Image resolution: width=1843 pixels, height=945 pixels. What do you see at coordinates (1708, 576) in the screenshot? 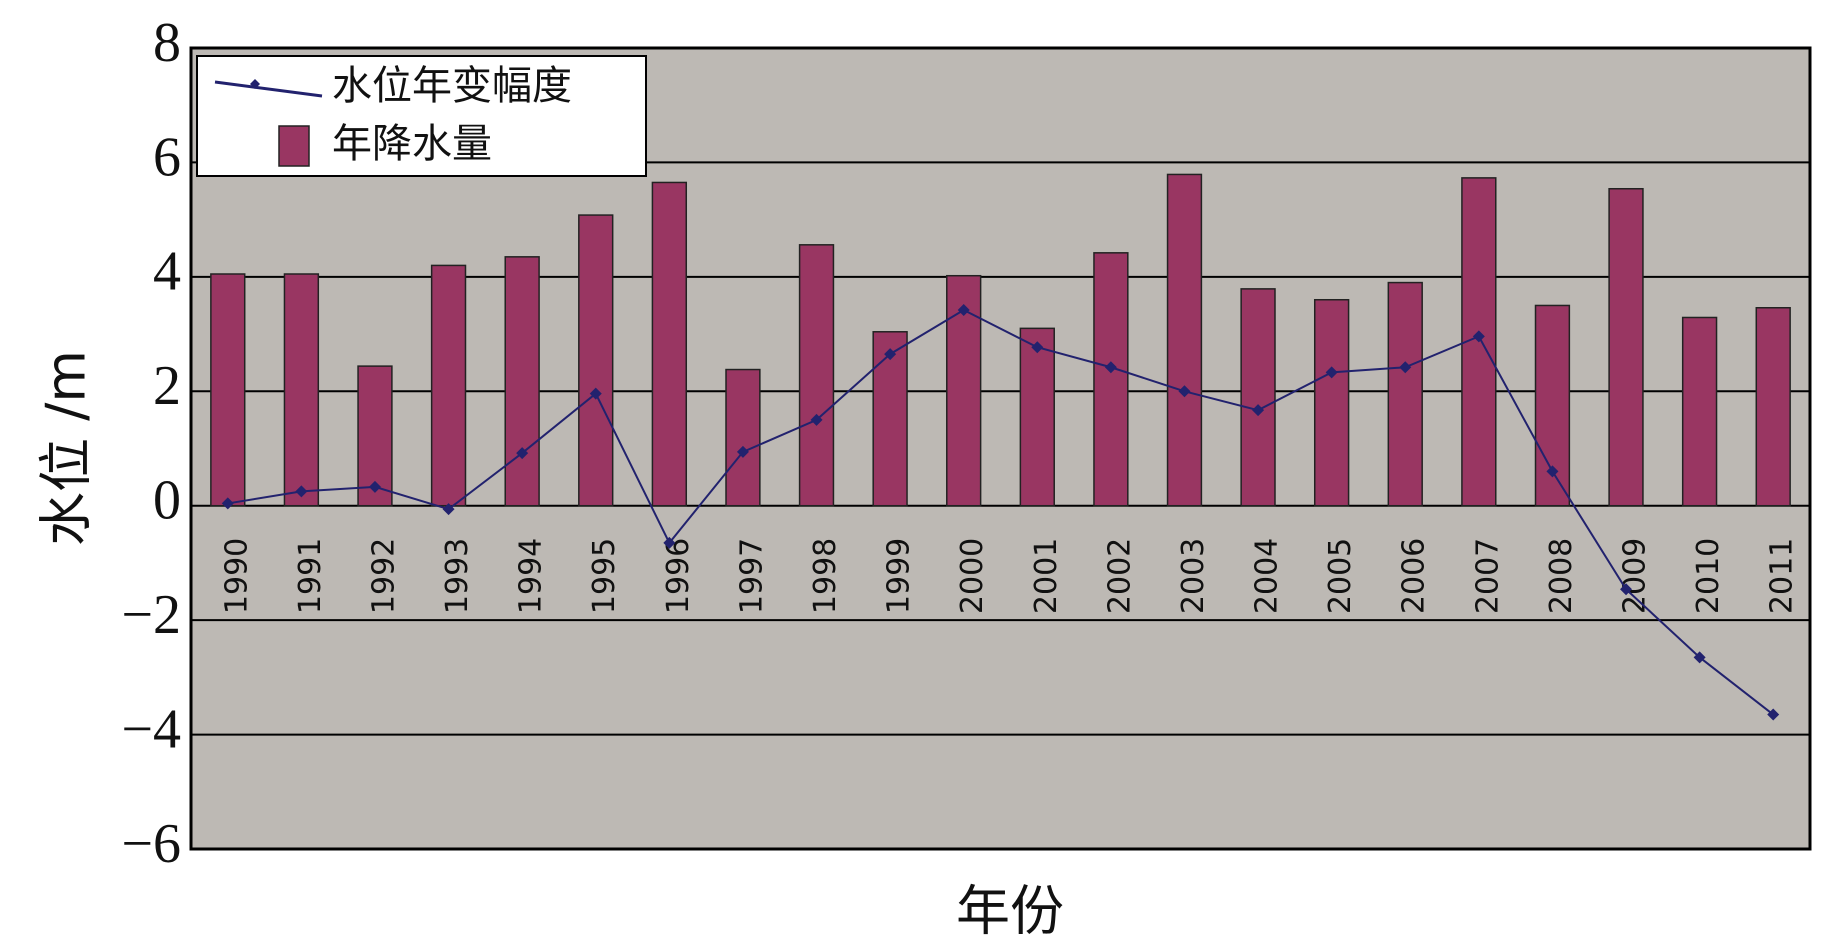
I see `x-tick-label: 2010` at bounding box center [1708, 576].